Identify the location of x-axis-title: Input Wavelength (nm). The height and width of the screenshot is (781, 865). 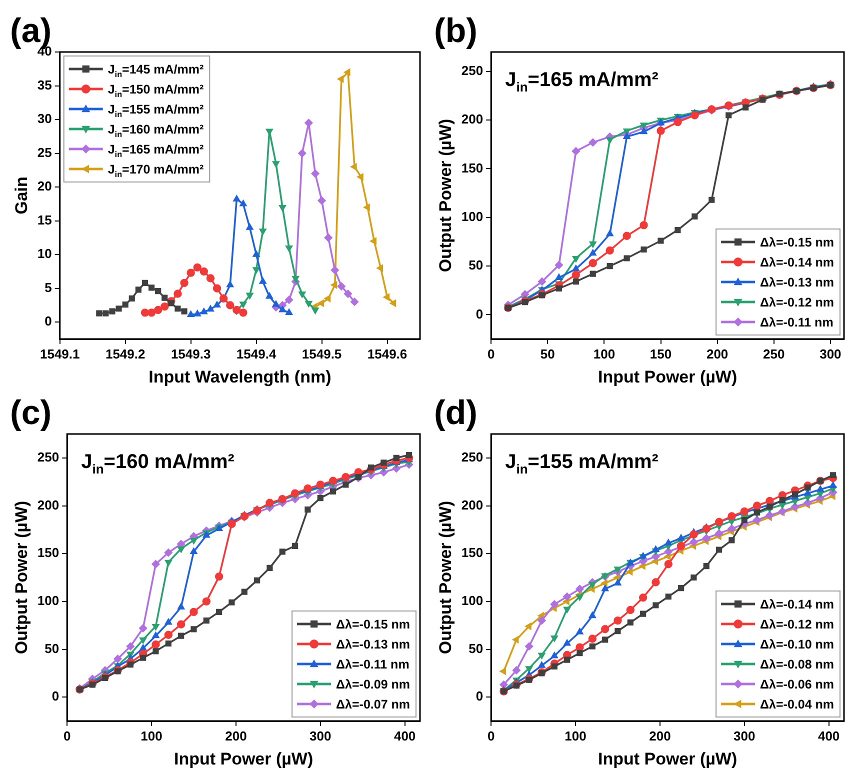
(240, 376).